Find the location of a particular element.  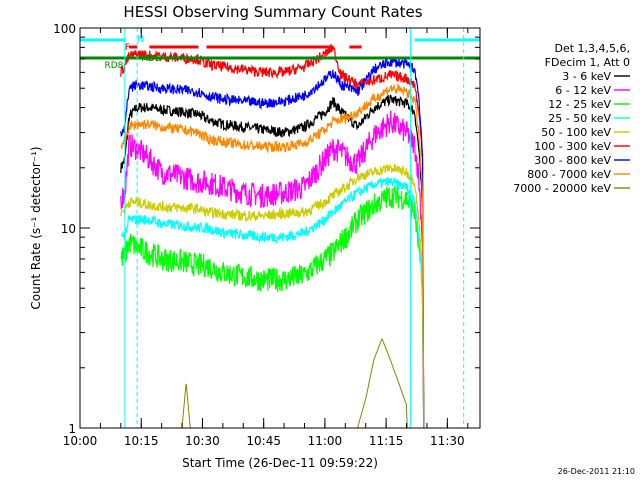

legend-entry-label: 800 - 7000 keV is located at coordinates (569, 174).